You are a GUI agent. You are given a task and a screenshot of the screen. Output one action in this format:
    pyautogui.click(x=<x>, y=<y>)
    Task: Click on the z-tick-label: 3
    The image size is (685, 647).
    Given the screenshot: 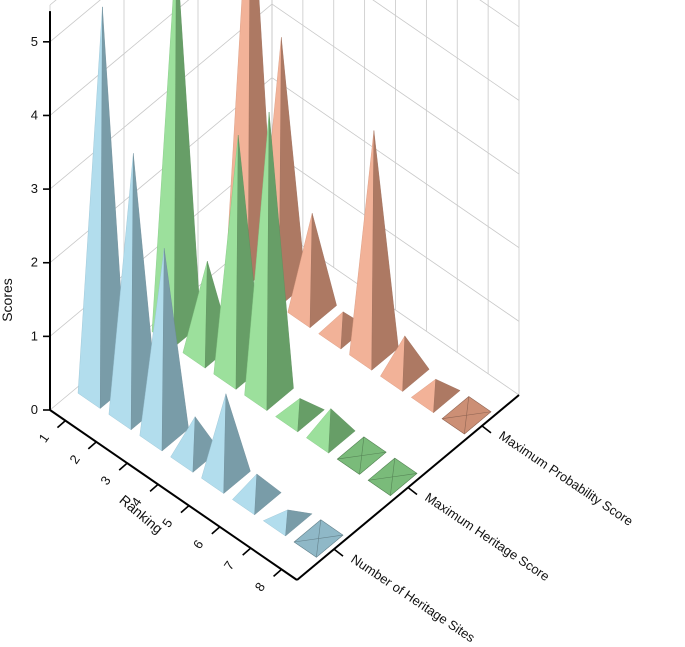 What is the action you would take?
    pyautogui.click(x=34, y=188)
    